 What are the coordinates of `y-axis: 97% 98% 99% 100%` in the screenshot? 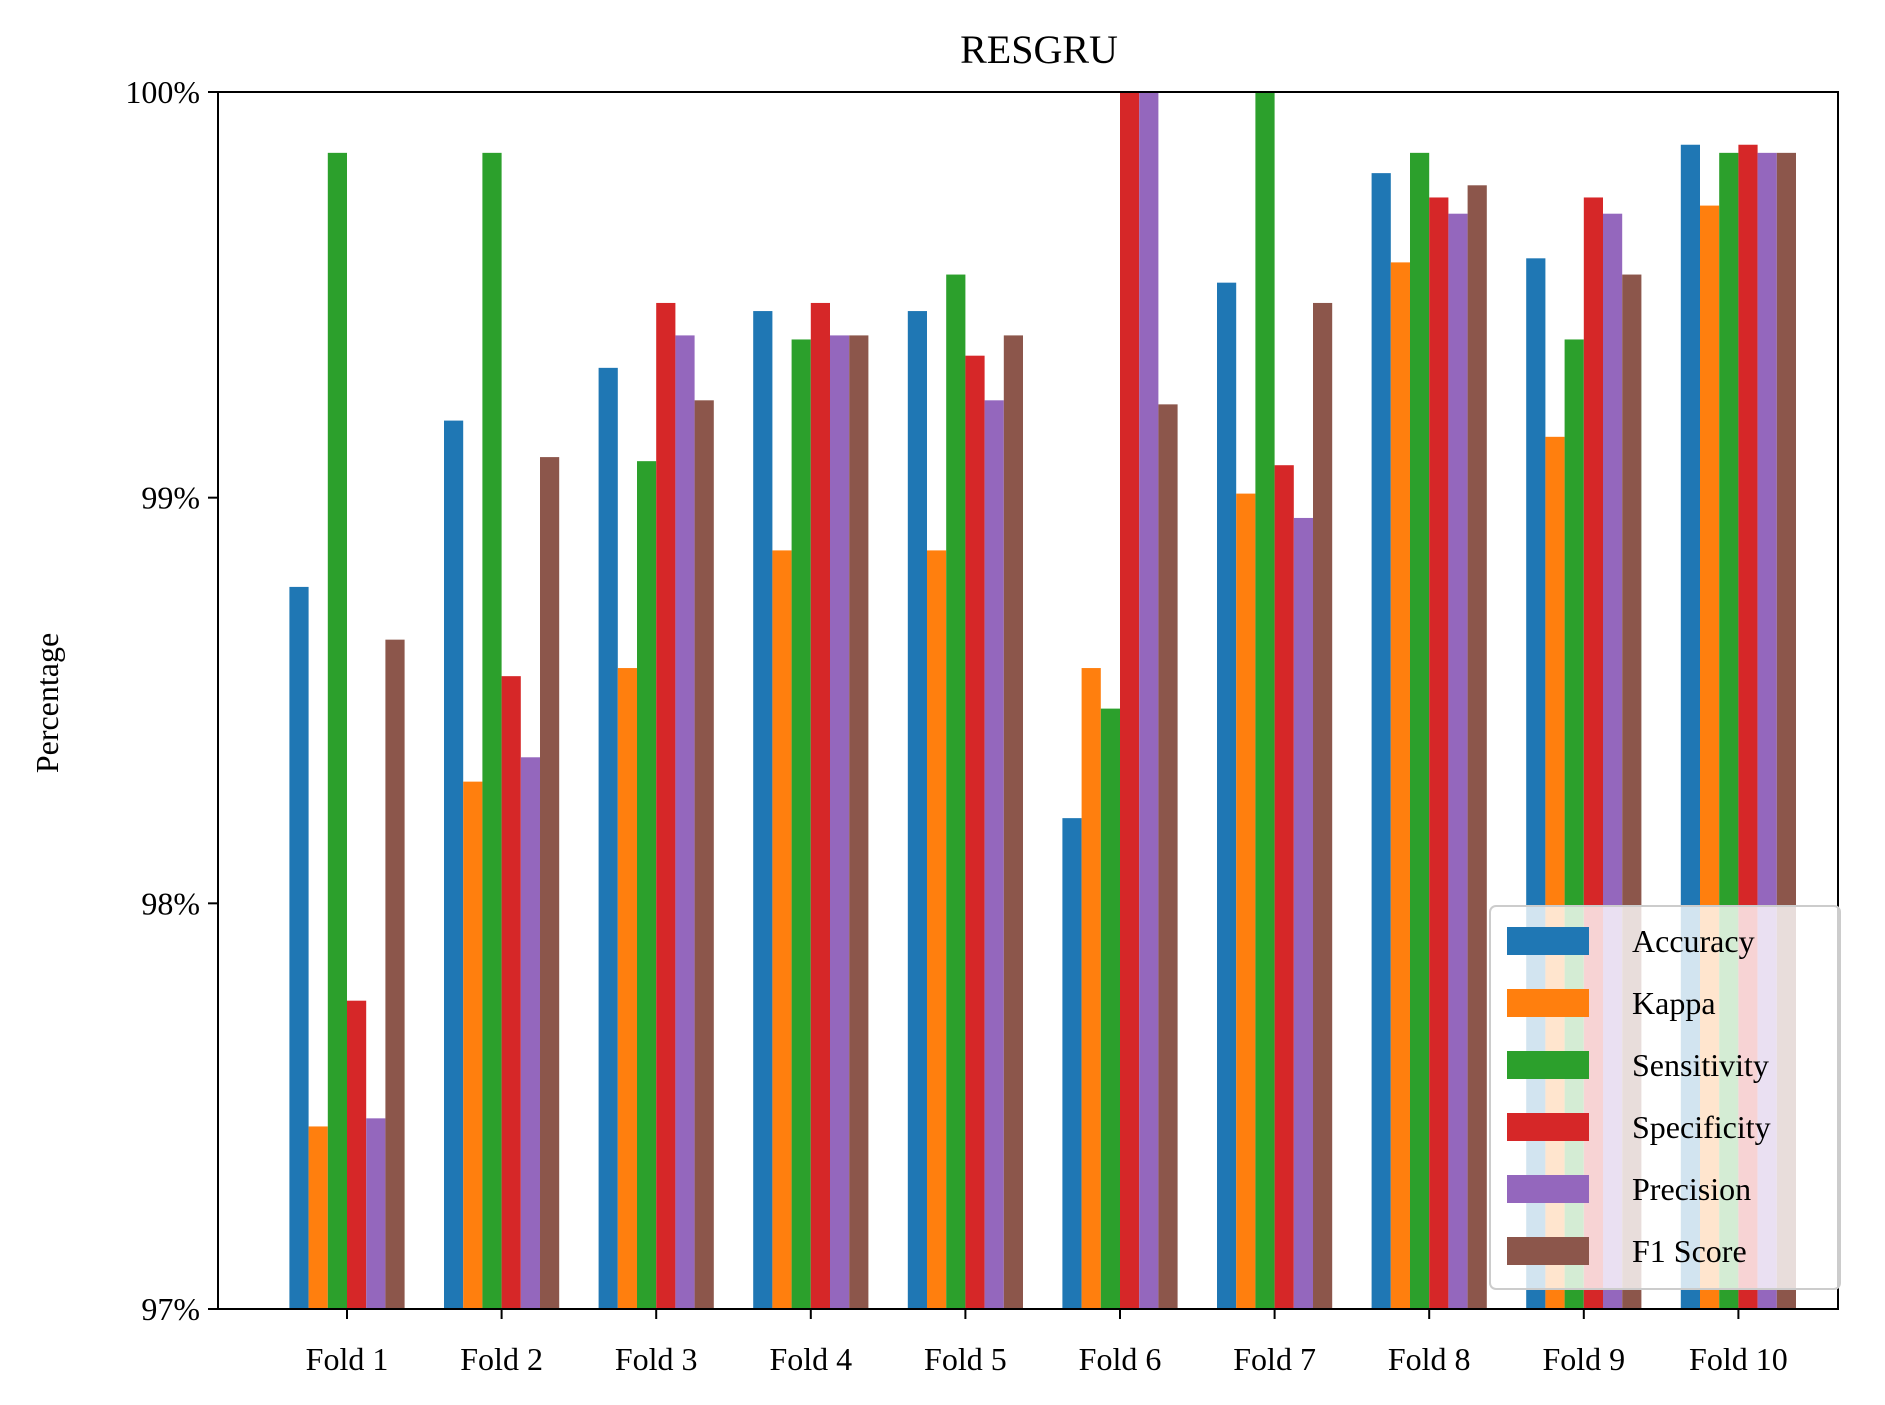 It's located at (171, 700).